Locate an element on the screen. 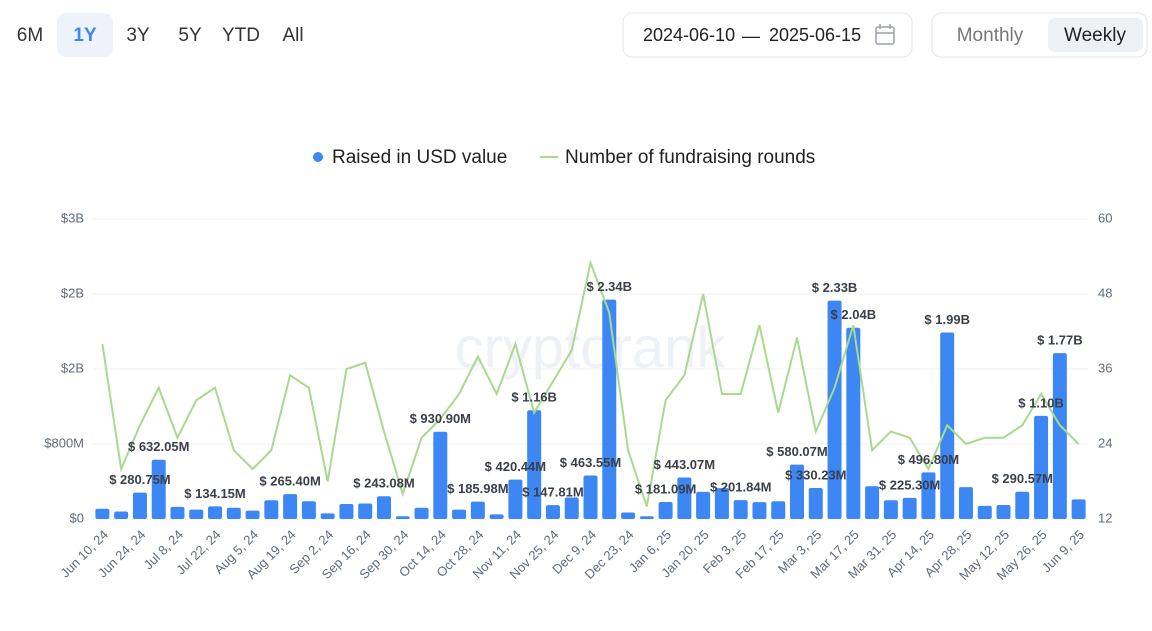 This screenshot has height=631, width=1152. value-label: $ 243.08M is located at coordinates (383, 483).